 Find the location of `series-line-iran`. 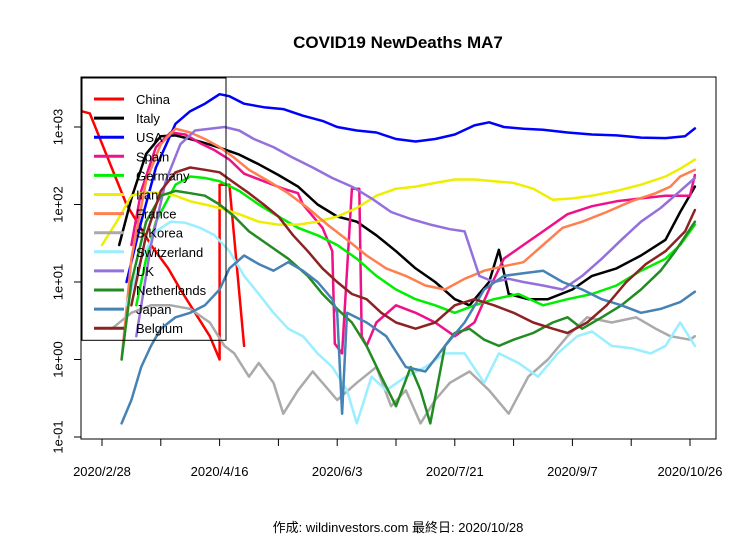

series-line-iran is located at coordinates (398, 202).